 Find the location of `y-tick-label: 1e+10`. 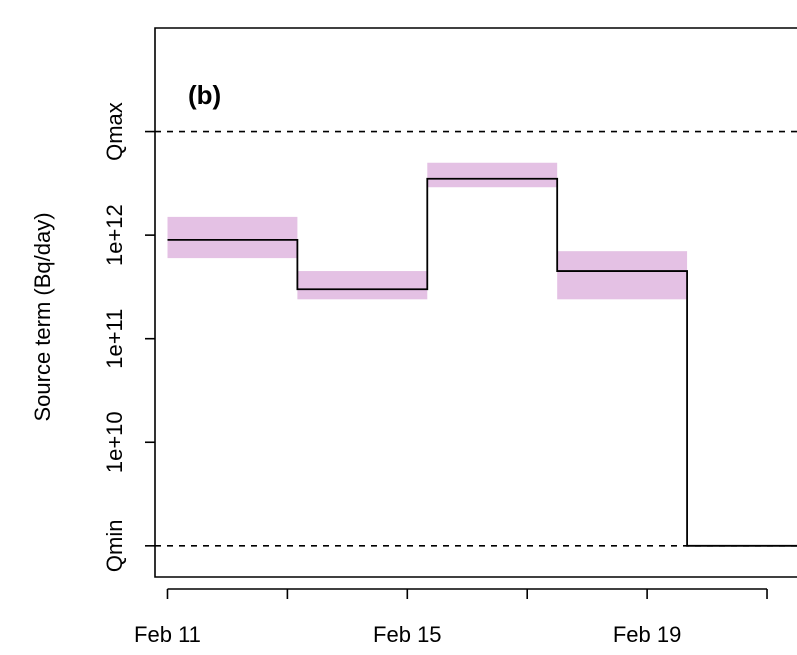

y-tick-label: 1e+10 is located at coordinates (114, 442).